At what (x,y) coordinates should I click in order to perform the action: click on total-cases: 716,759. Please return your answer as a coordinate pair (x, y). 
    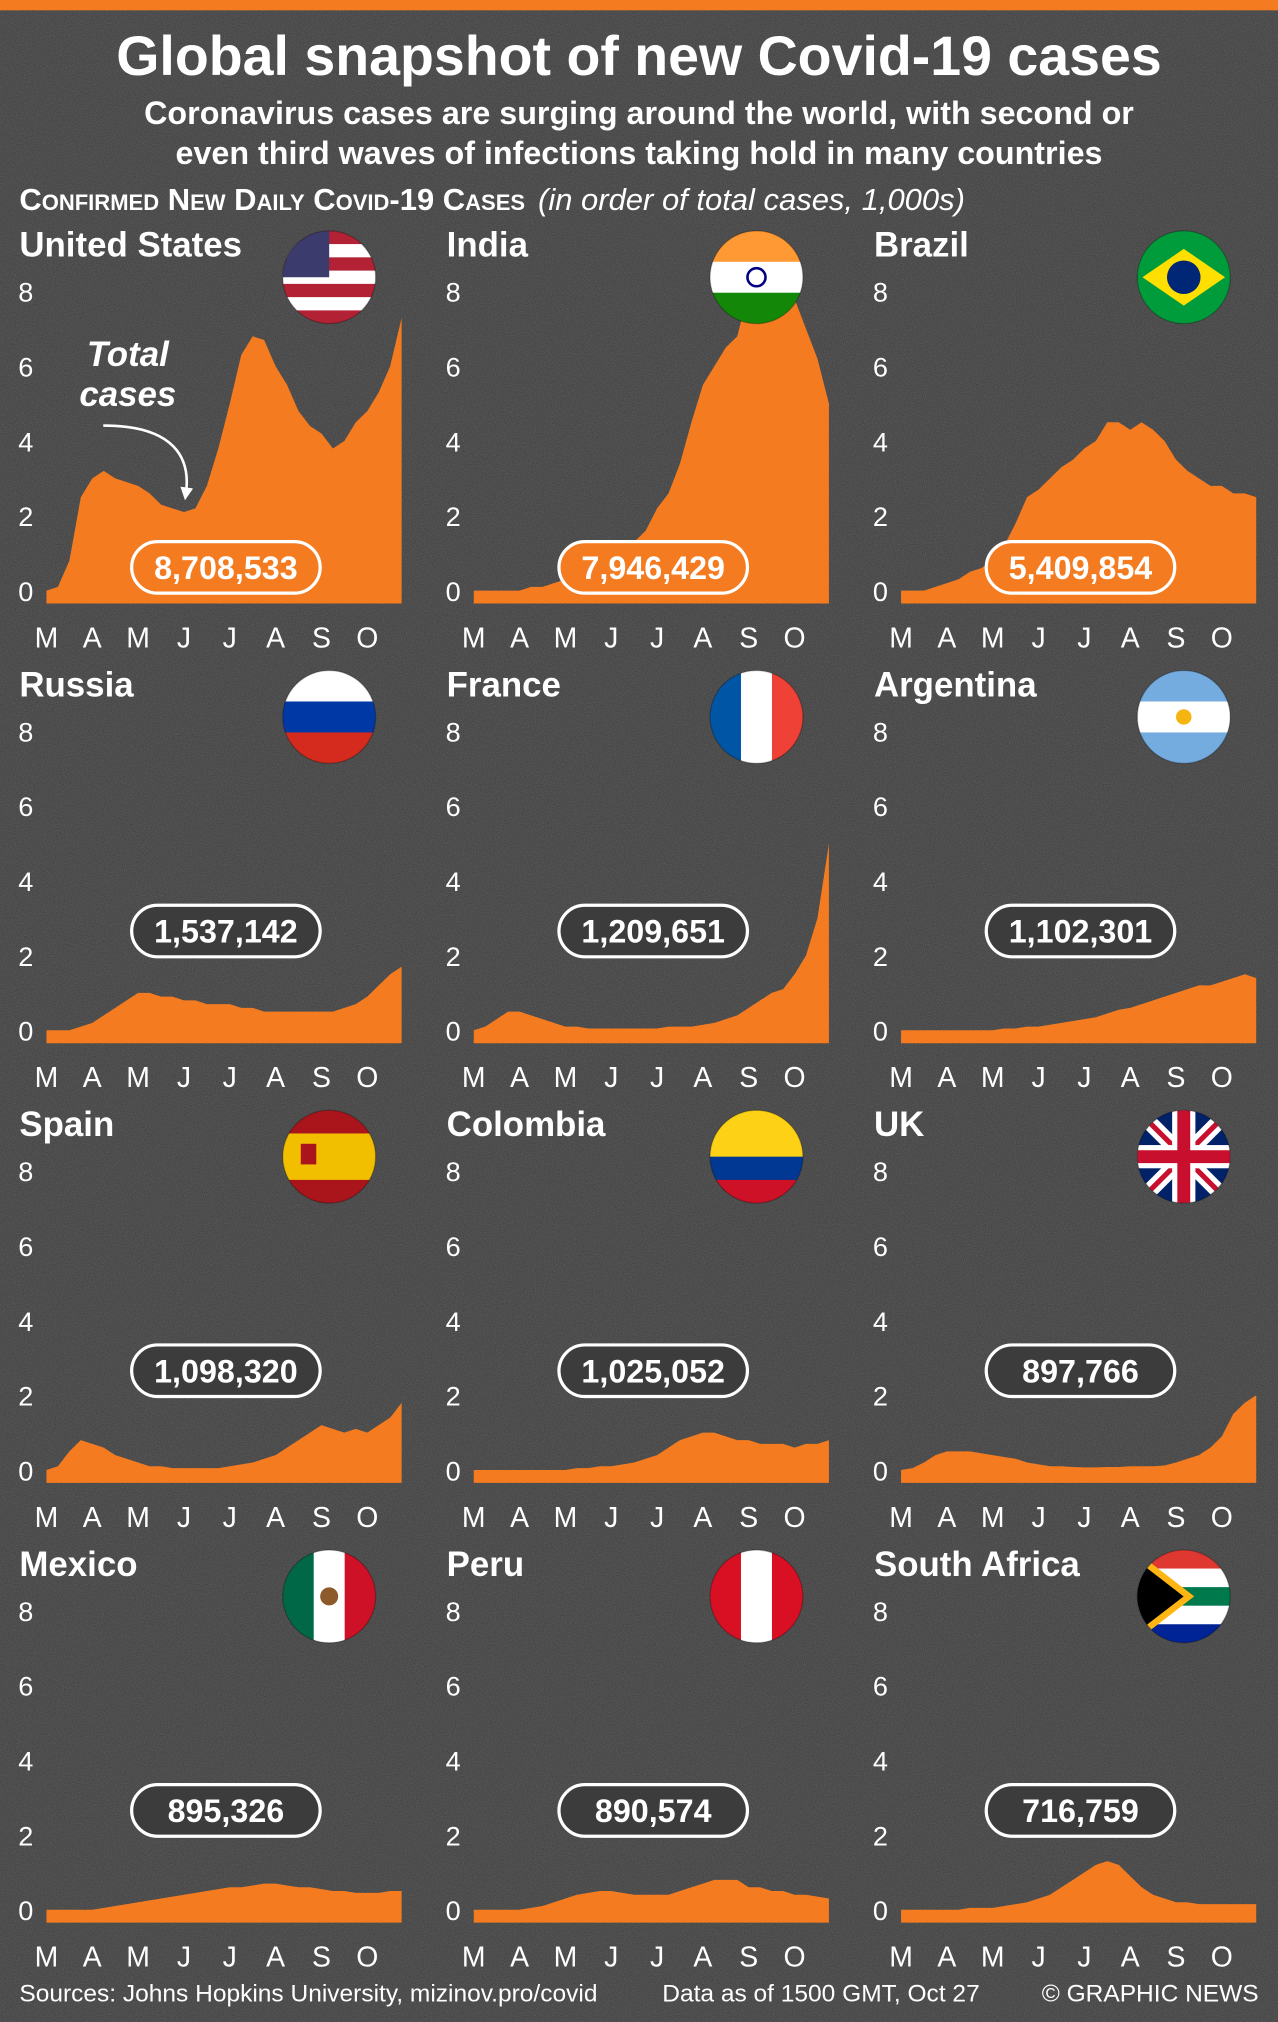
    Looking at the image, I should click on (1080, 1811).